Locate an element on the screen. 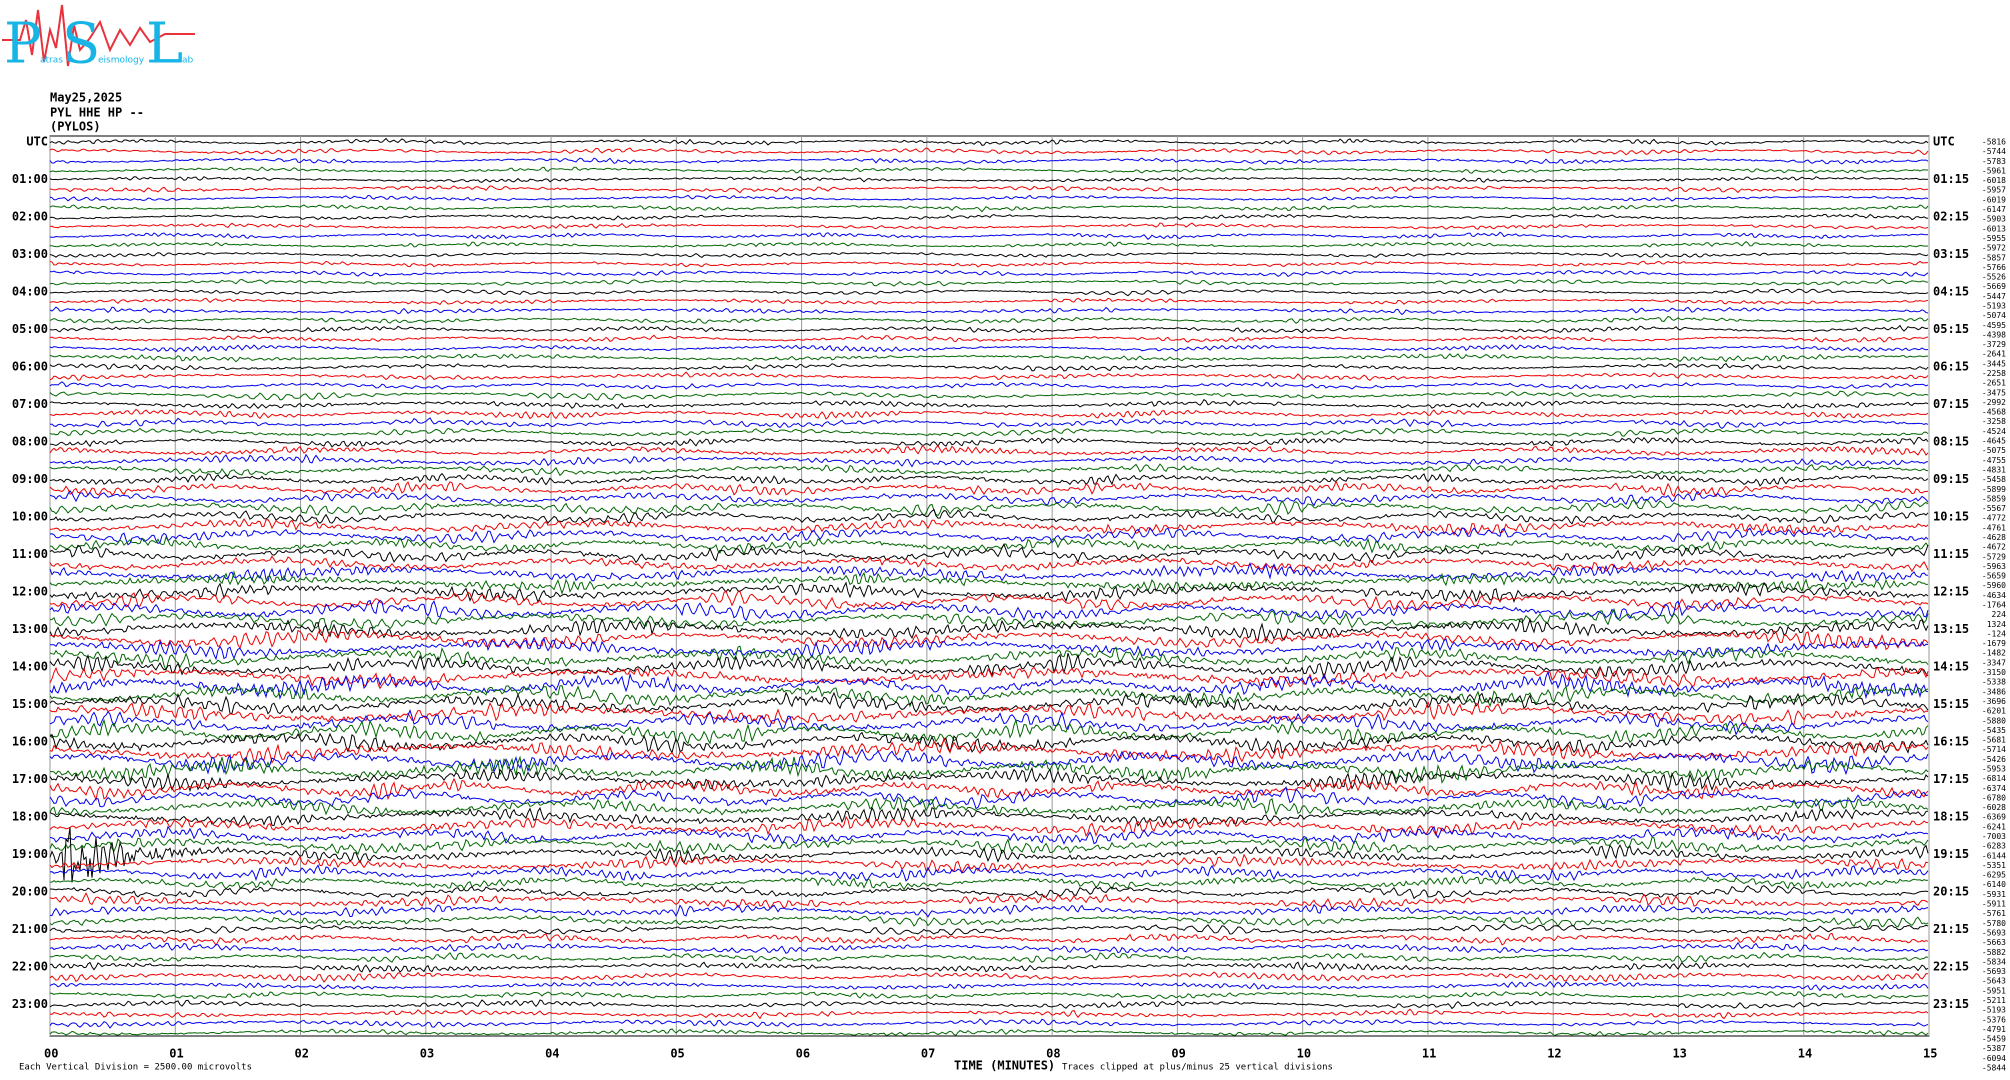 Image resolution: width=2010 pixels, height=1080 pixels. trace-offset: -4831 is located at coordinates (1994, 469).